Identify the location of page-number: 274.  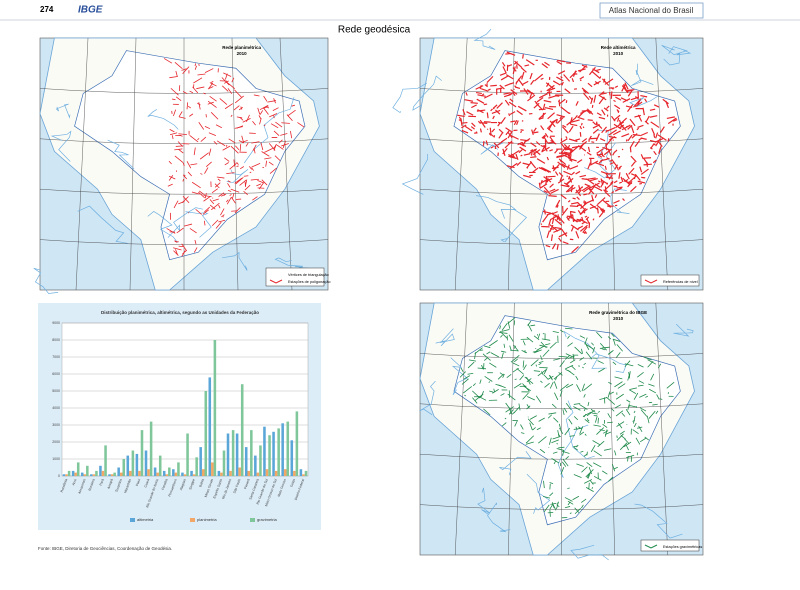
(47, 9).